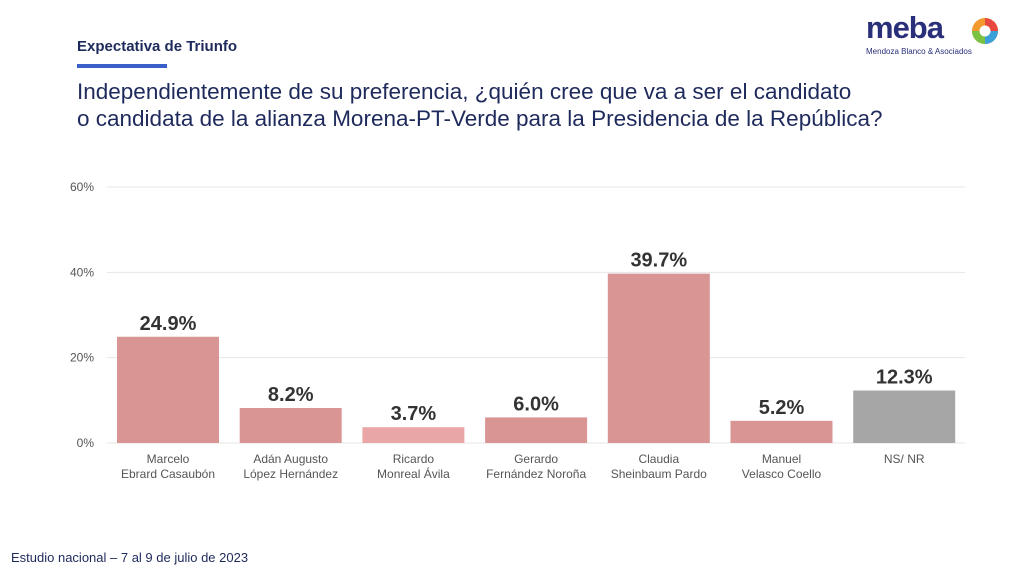 Image resolution: width=1024 pixels, height=575 pixels. Describe the element at coordinates (82, 358) in the screenshot. I see `y-tick-label: 20%` at that location.